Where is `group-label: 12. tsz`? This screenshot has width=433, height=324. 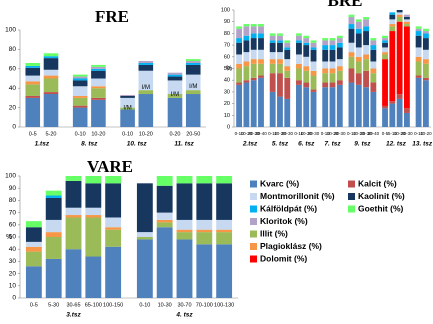
group-label: 12. tsz is located at coordinates (396, 144).